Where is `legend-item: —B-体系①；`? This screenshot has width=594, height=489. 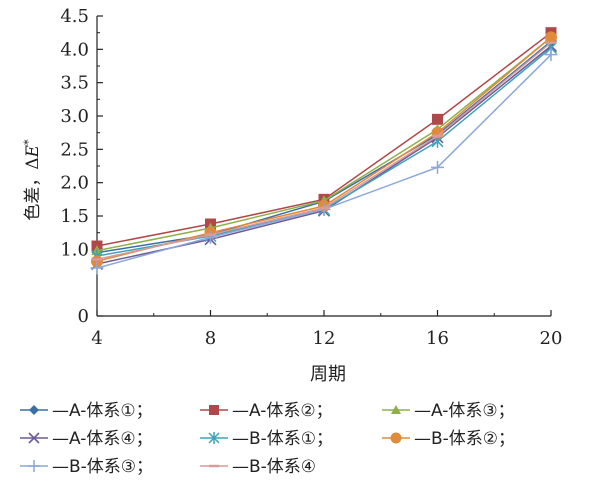 legend-item: —B-体系①； is located at coordinates (266, 439).